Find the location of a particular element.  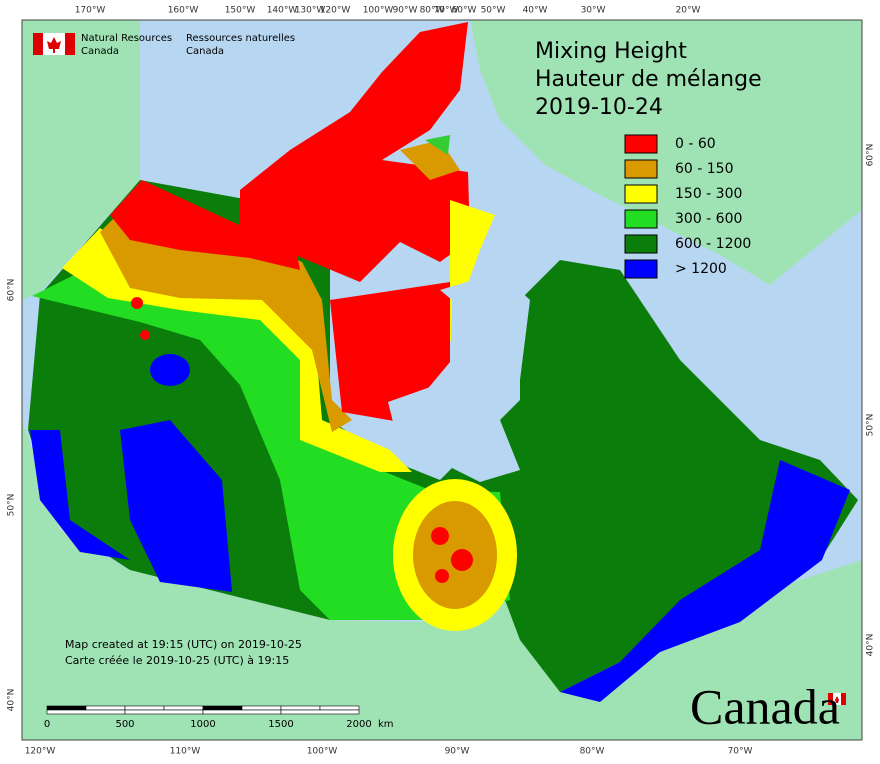

graticule-top: 80°W is located at coordinates (432, 11).